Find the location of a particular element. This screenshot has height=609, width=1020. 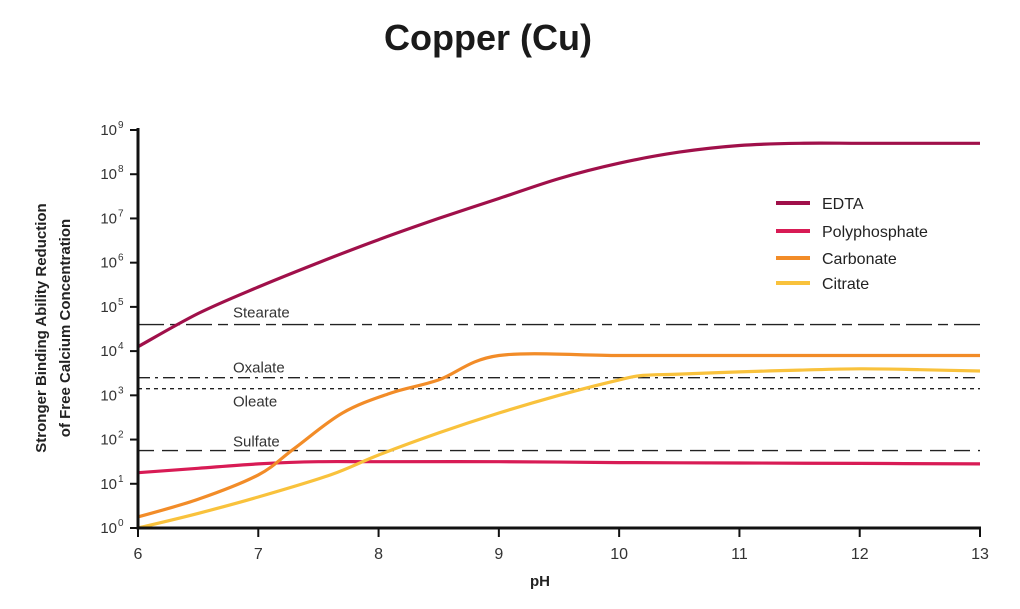

series-line-polyphosphate is located at coordinates (559, 467).